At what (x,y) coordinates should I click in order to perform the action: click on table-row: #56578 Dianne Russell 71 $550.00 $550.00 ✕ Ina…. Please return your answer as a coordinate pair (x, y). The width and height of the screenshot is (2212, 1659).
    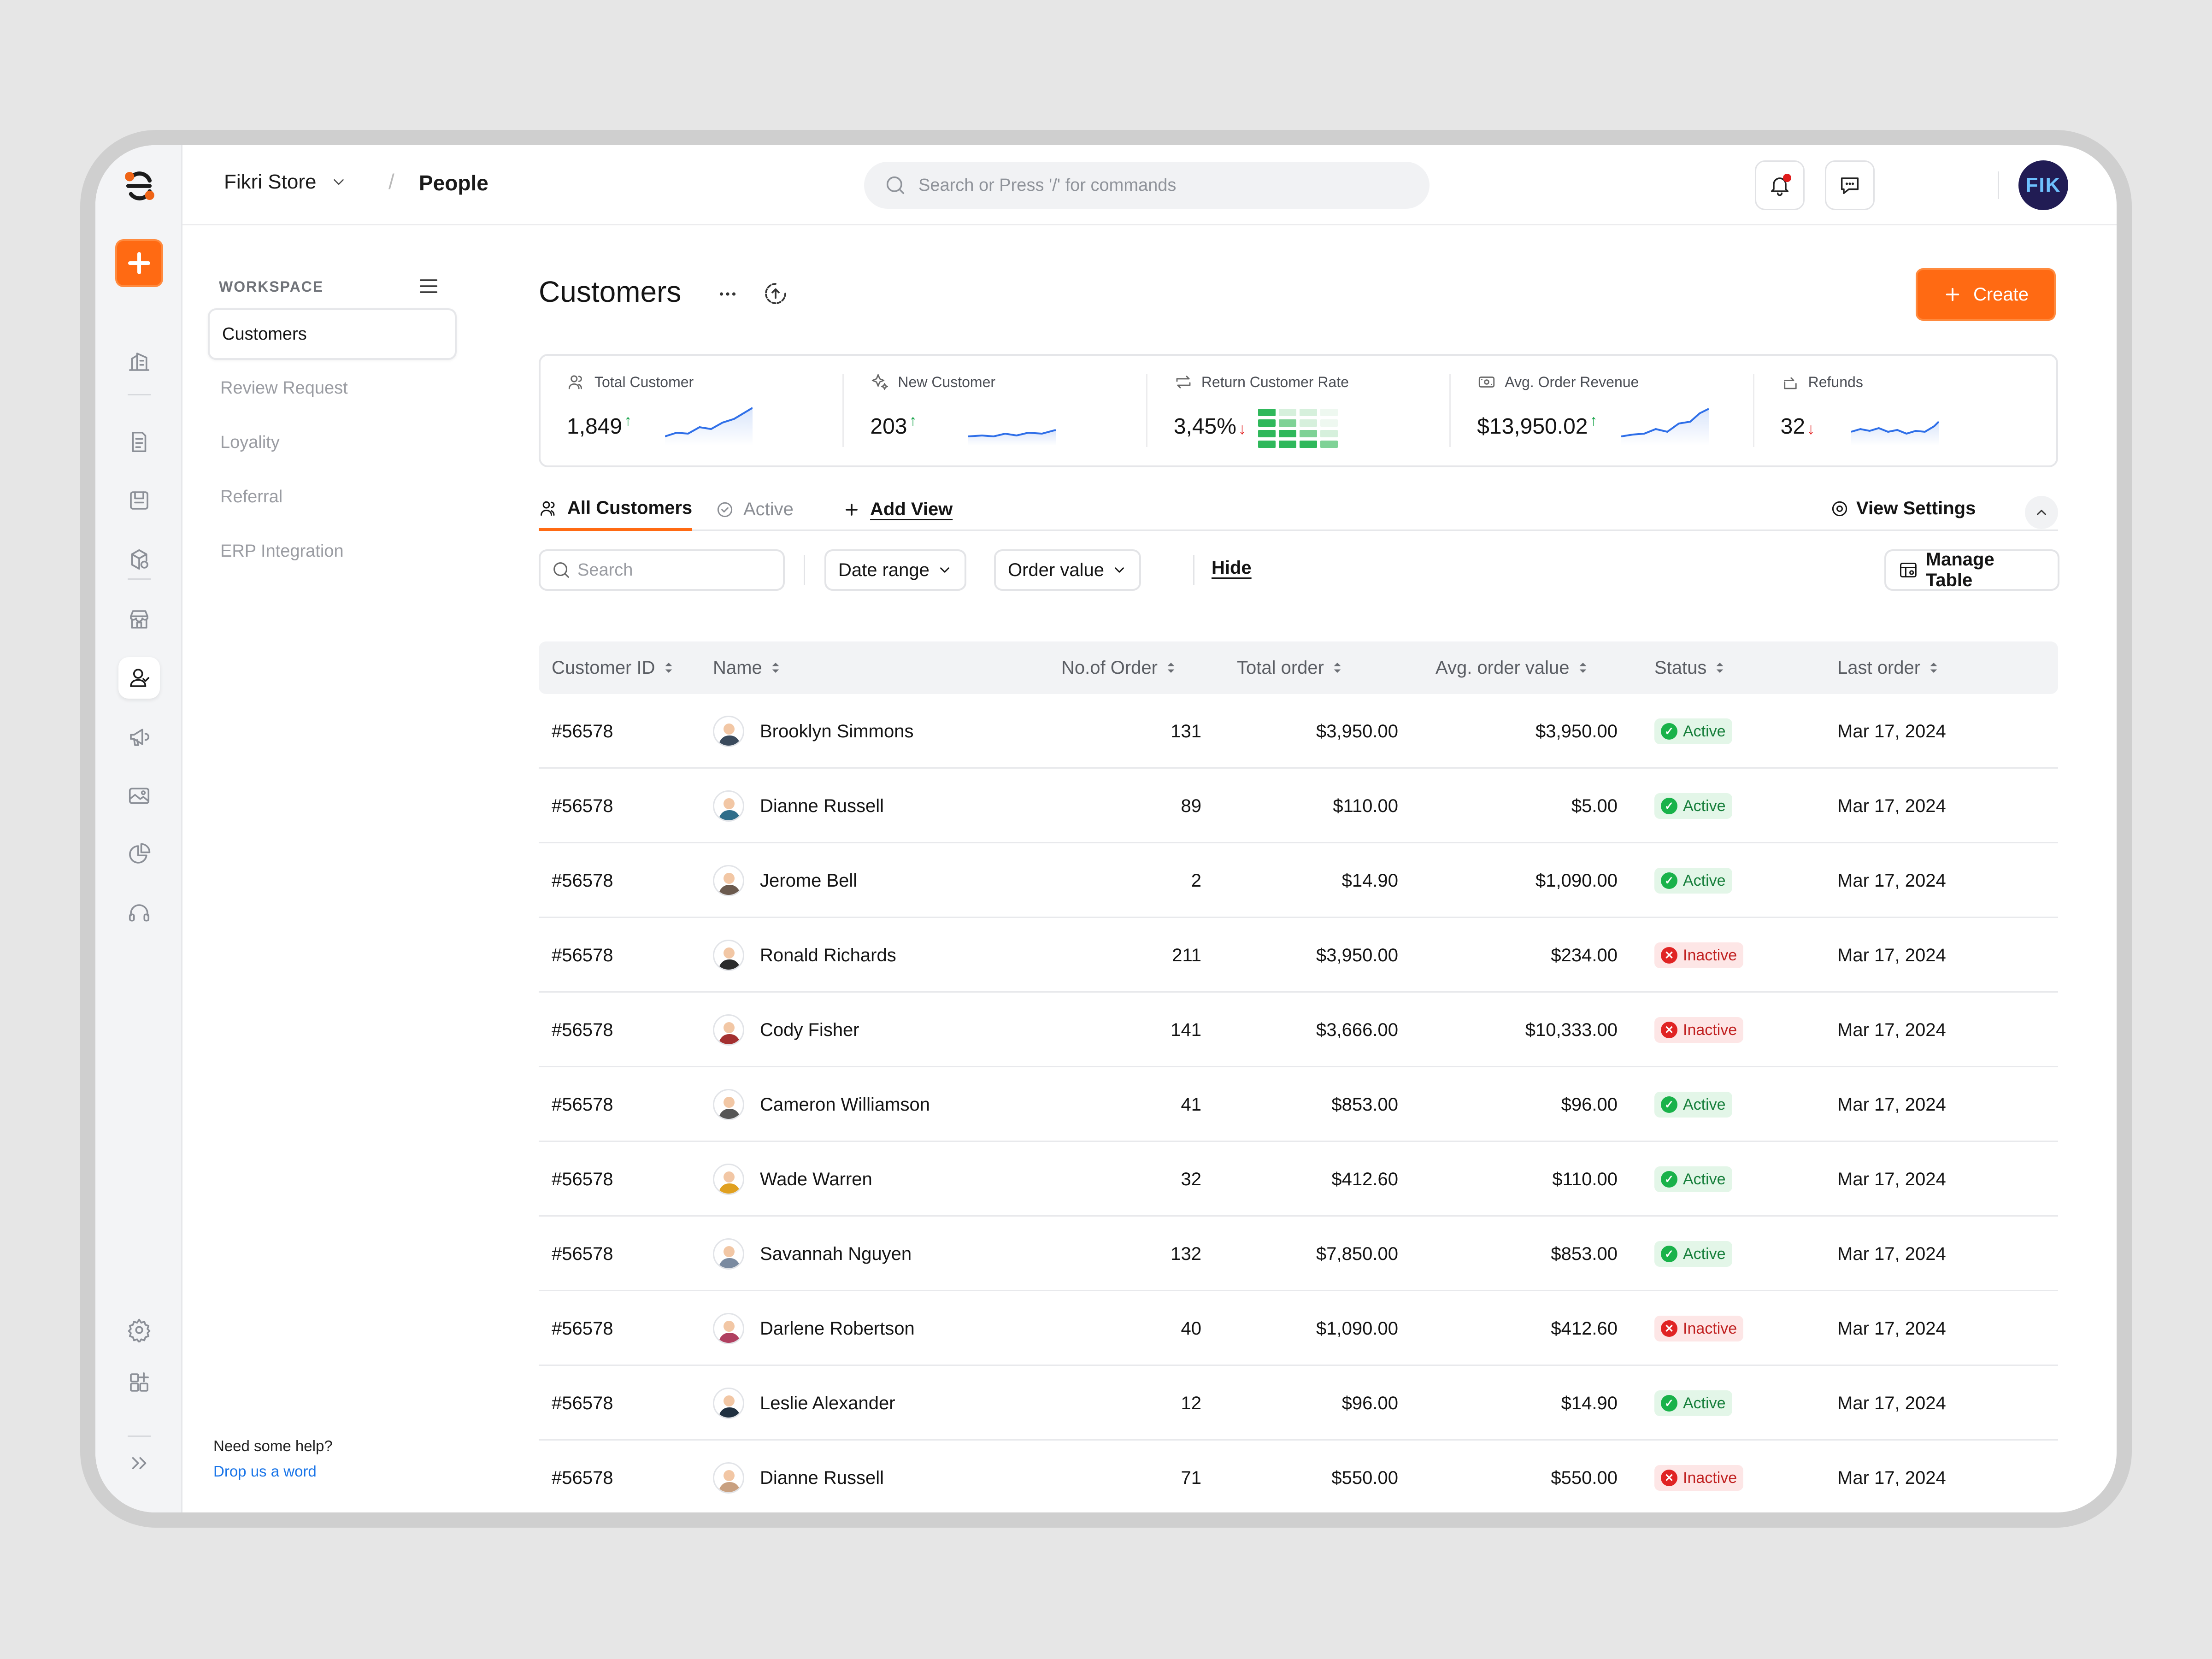
    Looking at the image, I should click on (1298, 1476).